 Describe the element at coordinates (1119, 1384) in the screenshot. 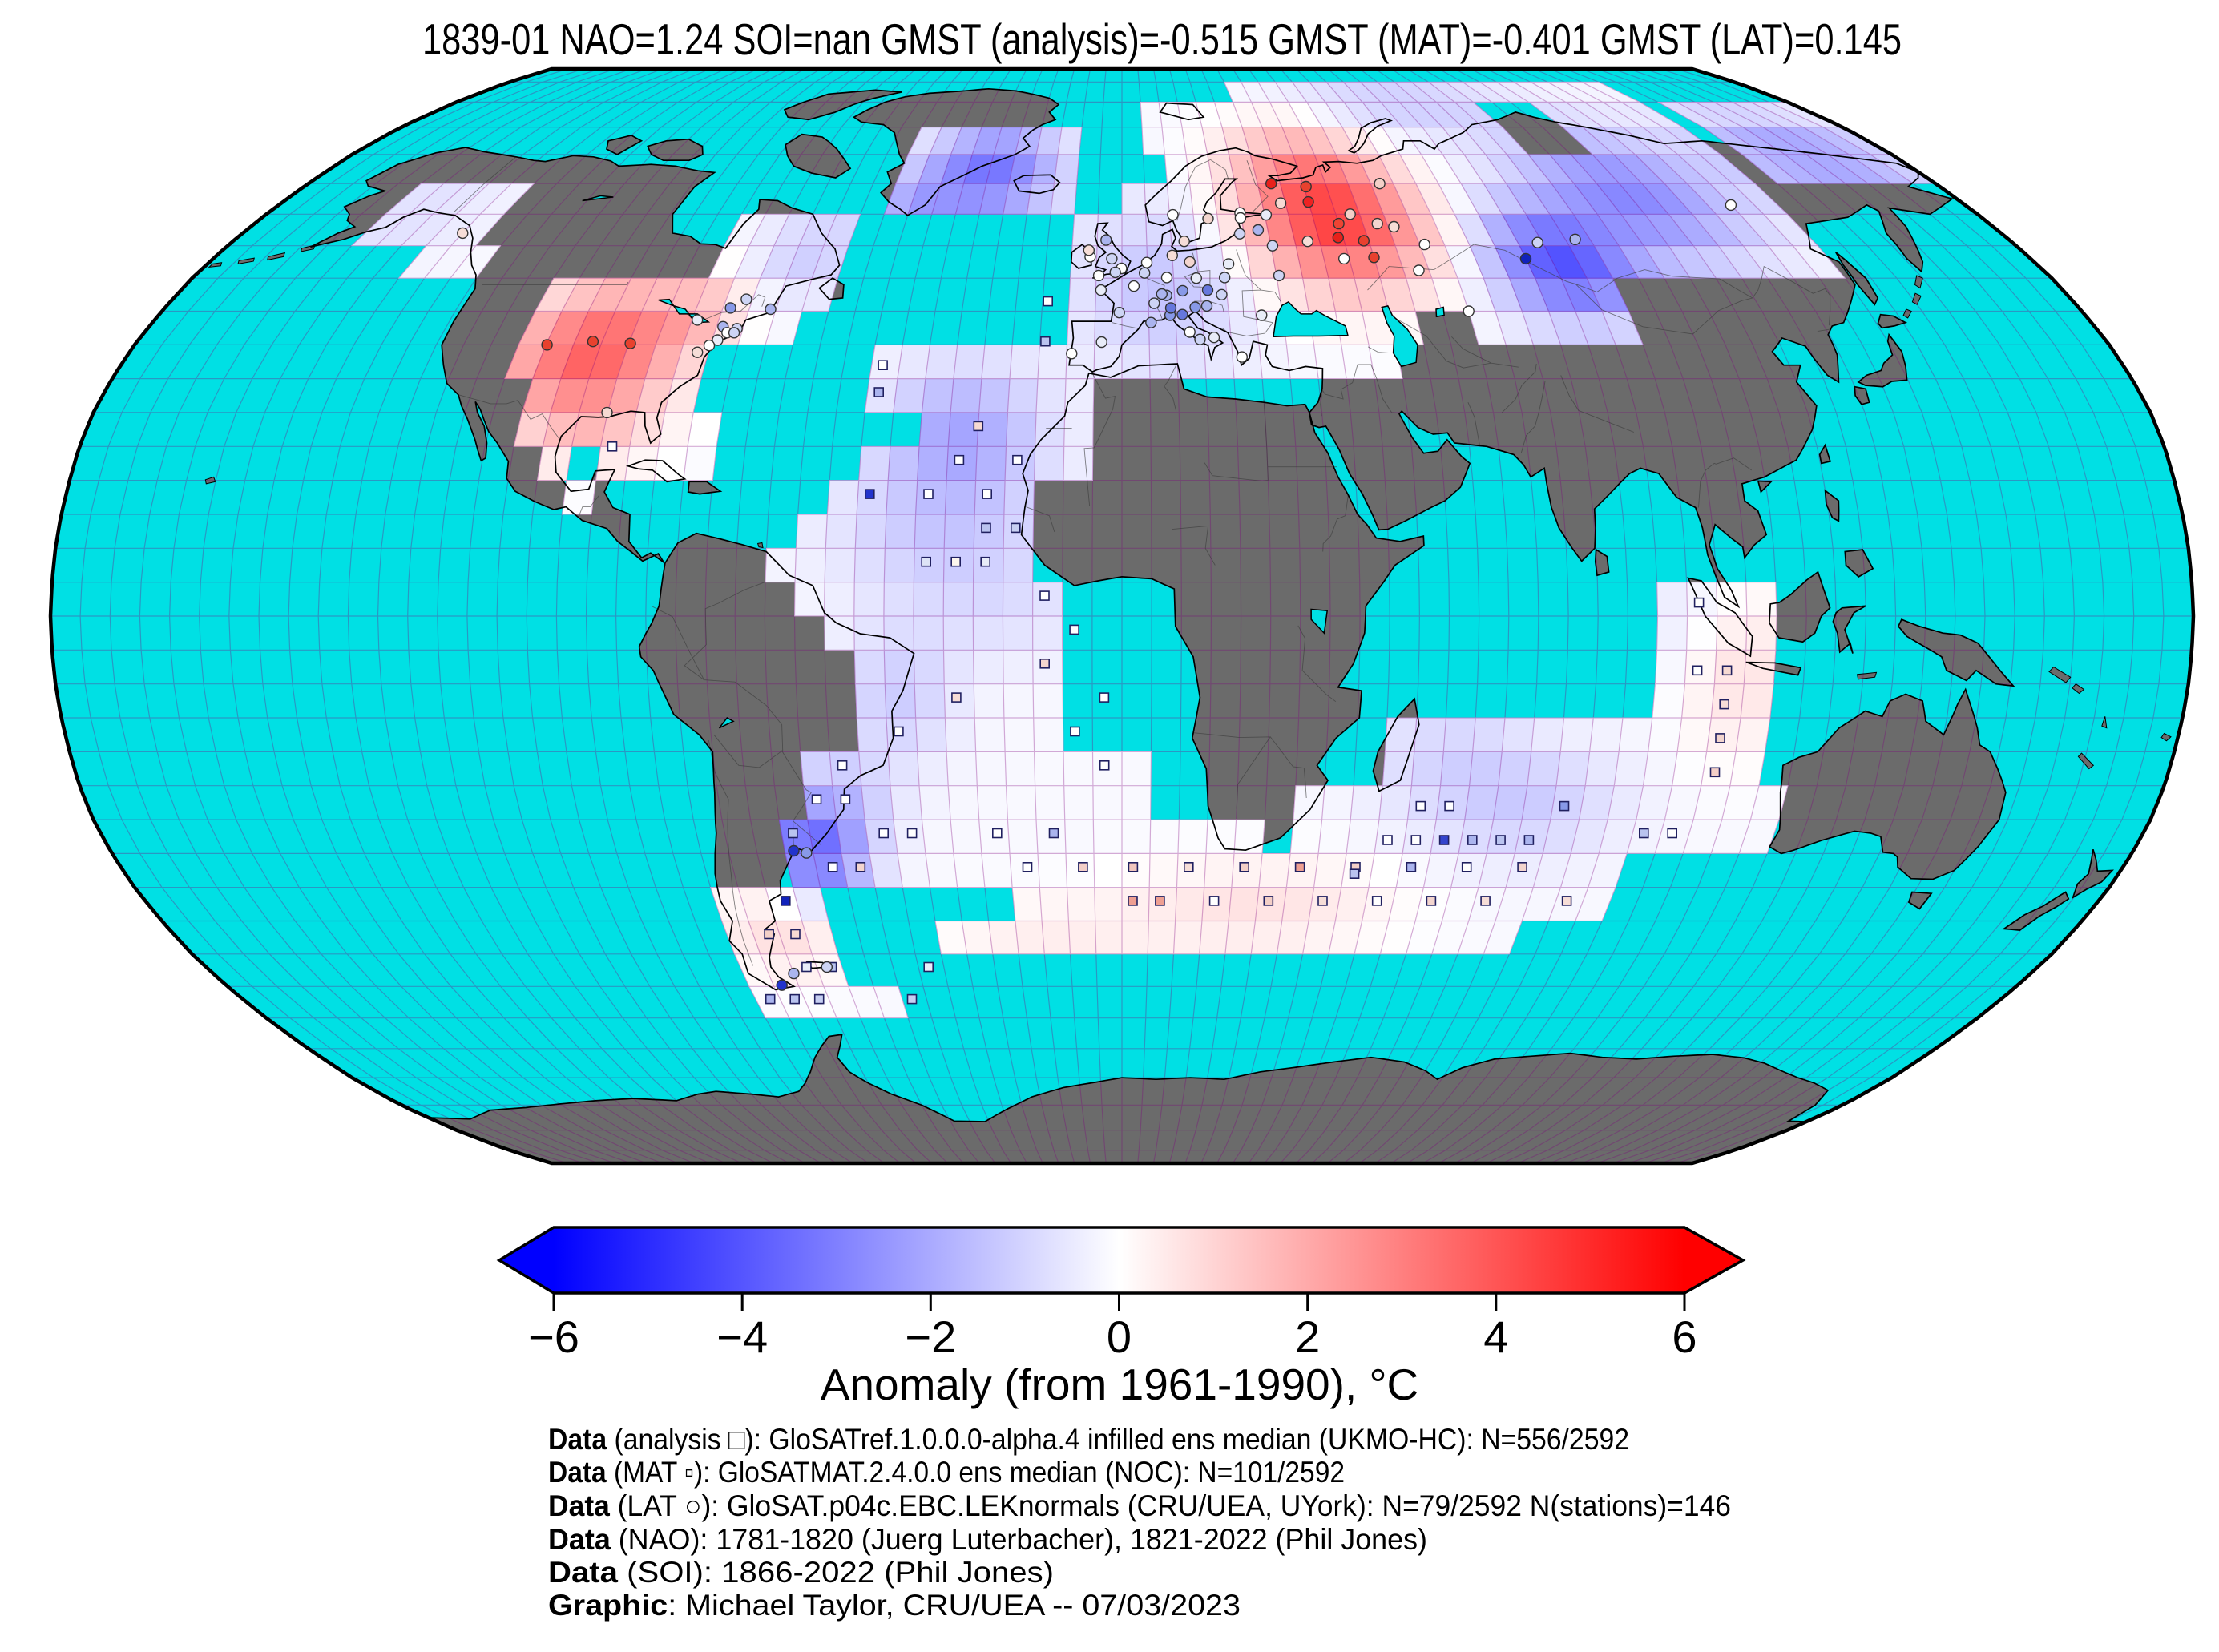

I see `svg-text: Anomaly (from 1961-1990), °C` at that location.